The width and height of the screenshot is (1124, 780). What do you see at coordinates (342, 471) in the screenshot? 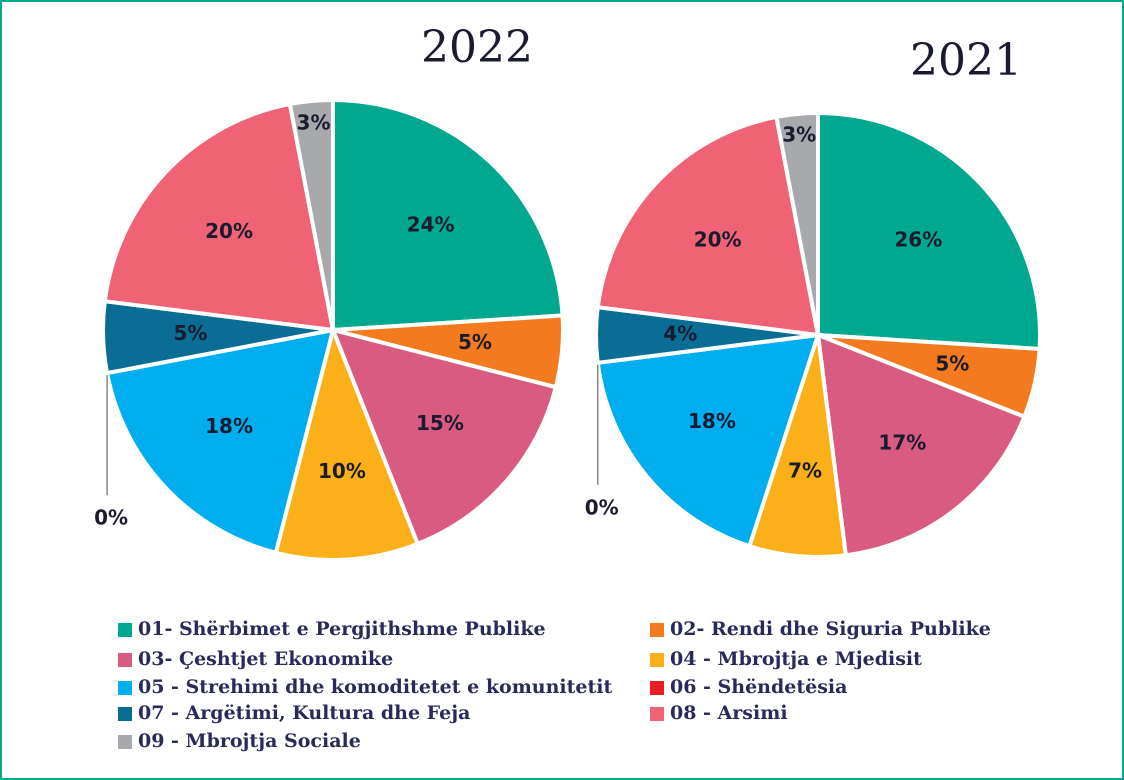
I see `data-label: 10%` at bounding box center [342, 471].